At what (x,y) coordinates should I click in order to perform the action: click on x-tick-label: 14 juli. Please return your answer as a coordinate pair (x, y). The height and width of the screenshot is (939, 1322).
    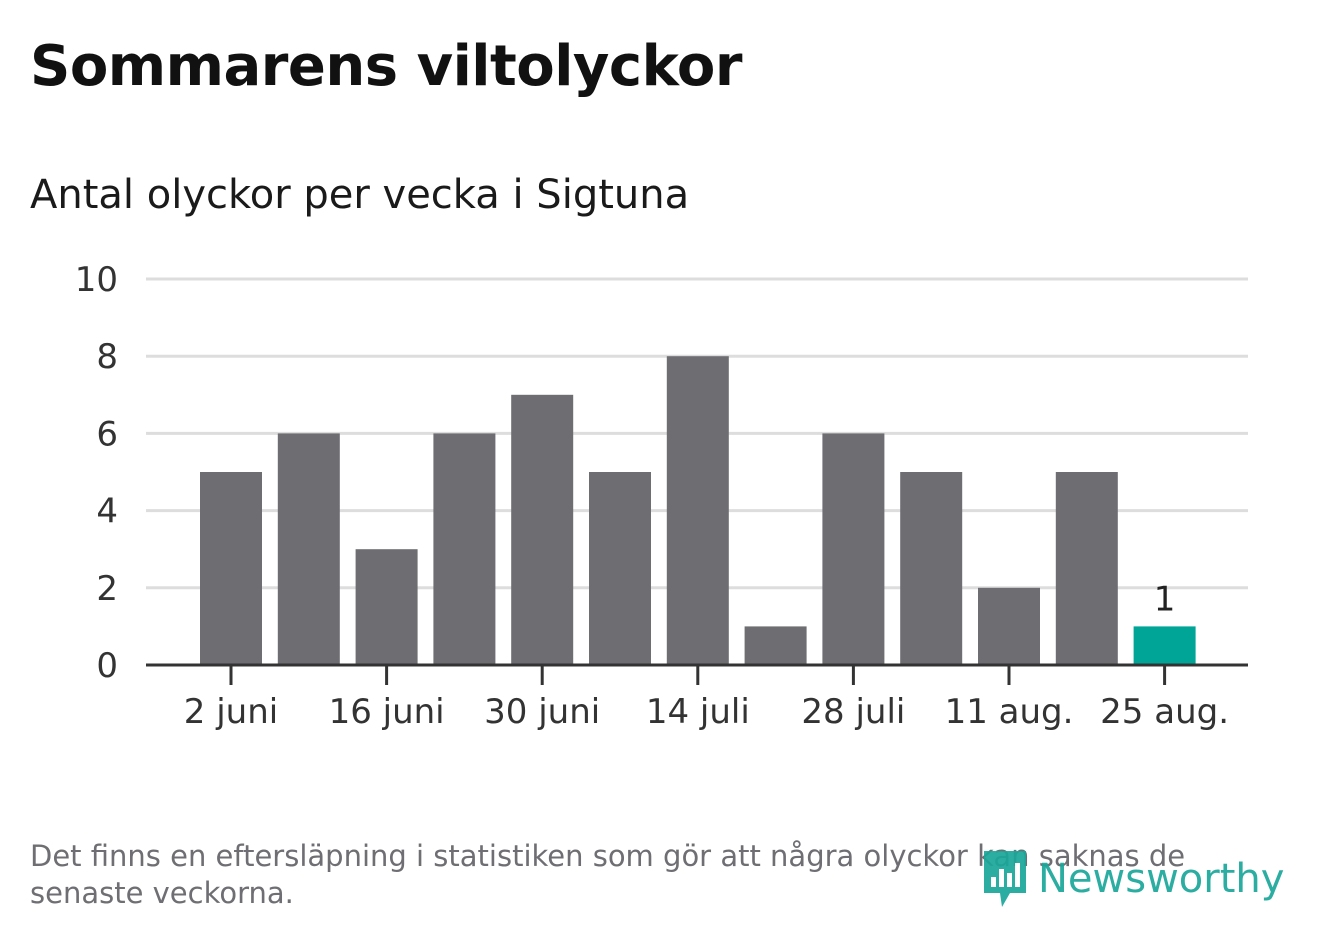
    Looking at the image, I should click on (698, 712).